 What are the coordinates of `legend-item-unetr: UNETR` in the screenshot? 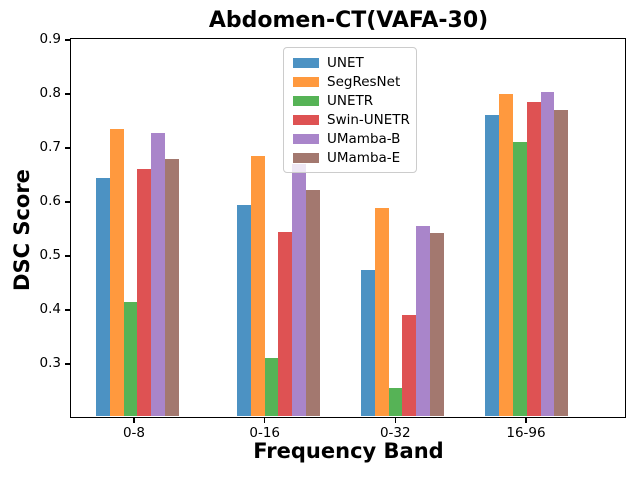 It's located at (350, 101).